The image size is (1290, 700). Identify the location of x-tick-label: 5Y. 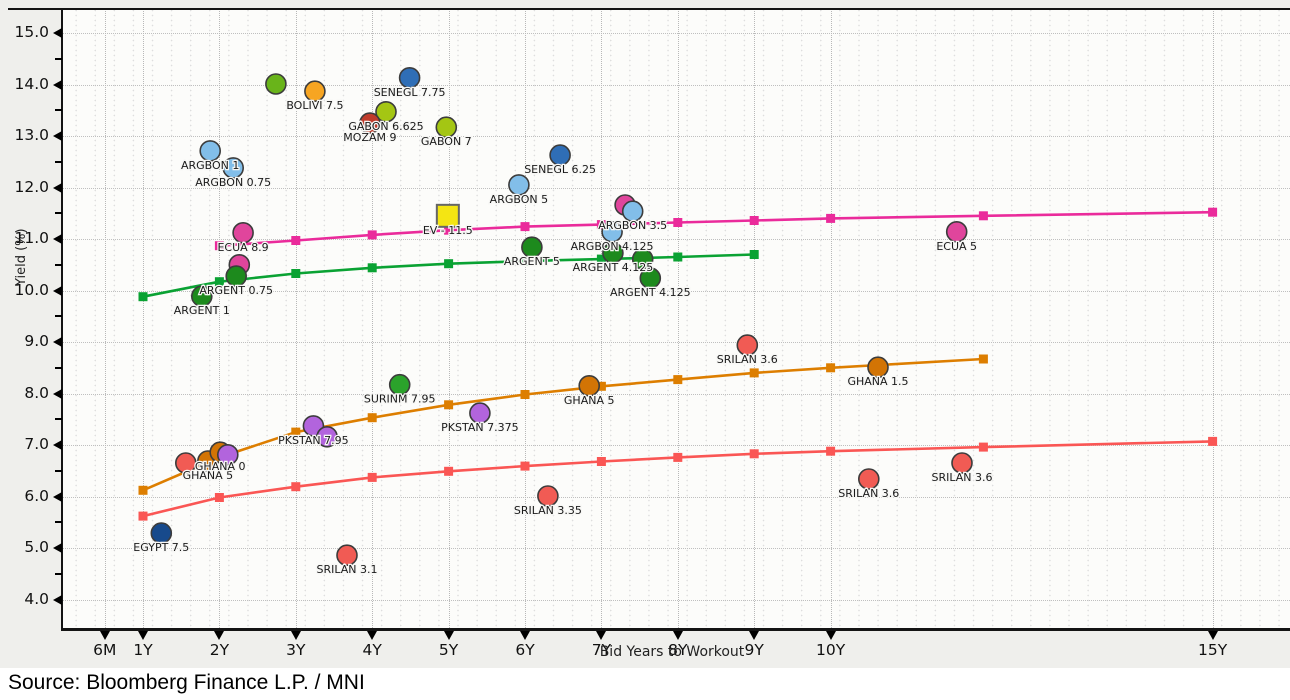
(448, 650).